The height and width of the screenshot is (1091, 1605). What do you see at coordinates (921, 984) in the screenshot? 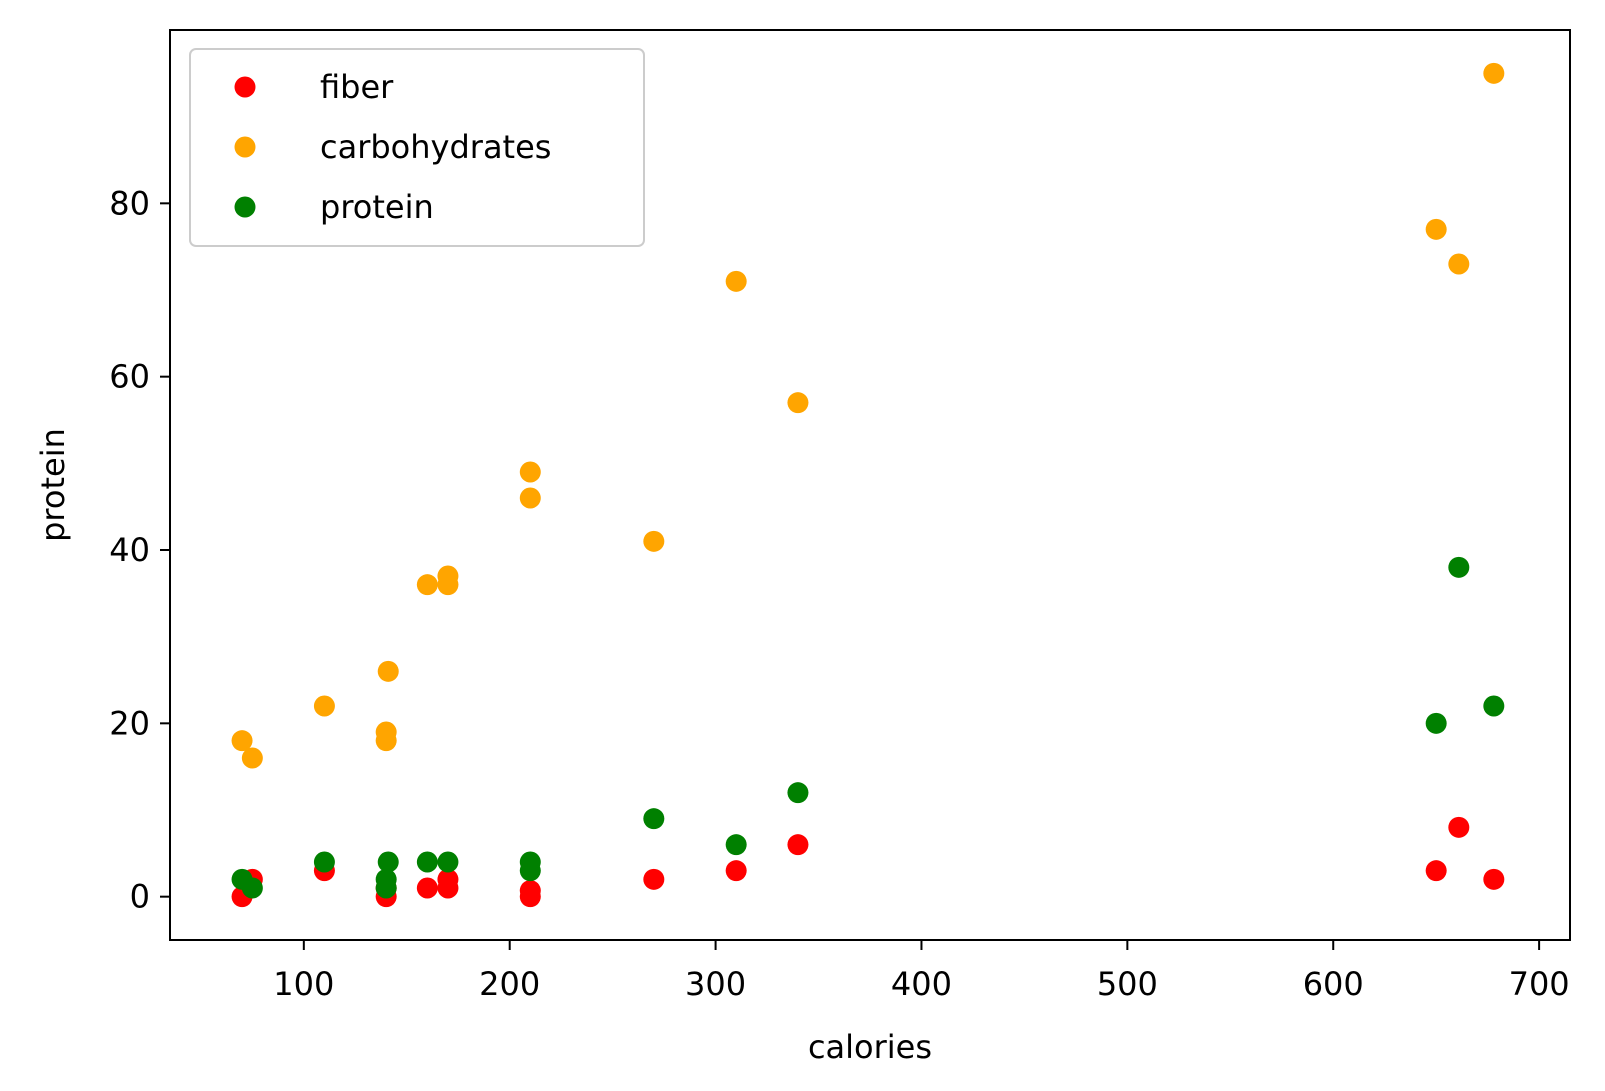
I see `x-tick-label-400: 400` at bounding box center [921, 984].